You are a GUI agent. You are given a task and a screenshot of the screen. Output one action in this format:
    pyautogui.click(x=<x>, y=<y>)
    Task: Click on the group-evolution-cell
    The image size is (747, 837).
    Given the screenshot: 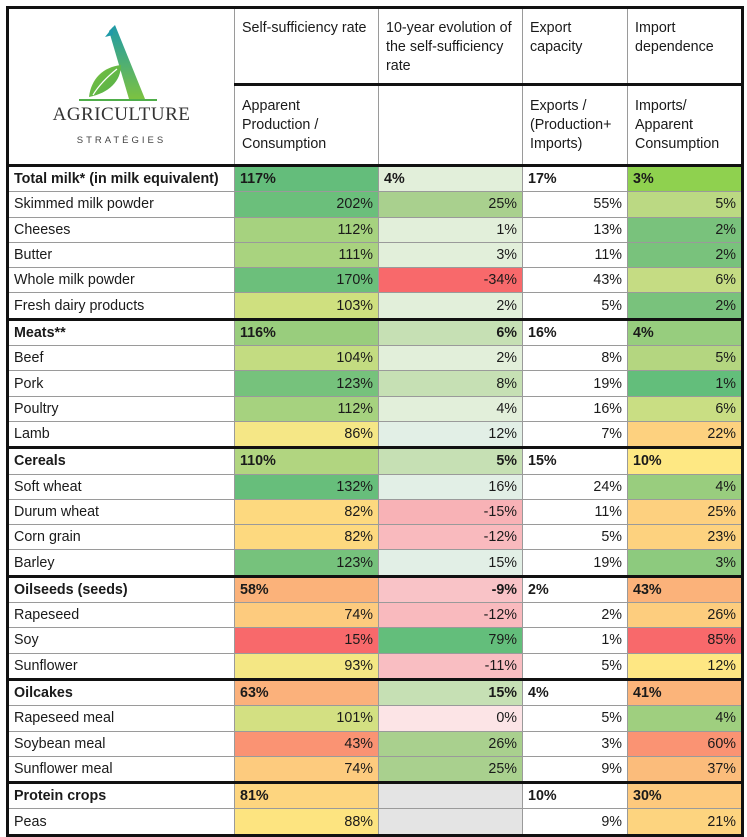 What is the action you would take?
    pyautogui.click(x=450, y=795)
    